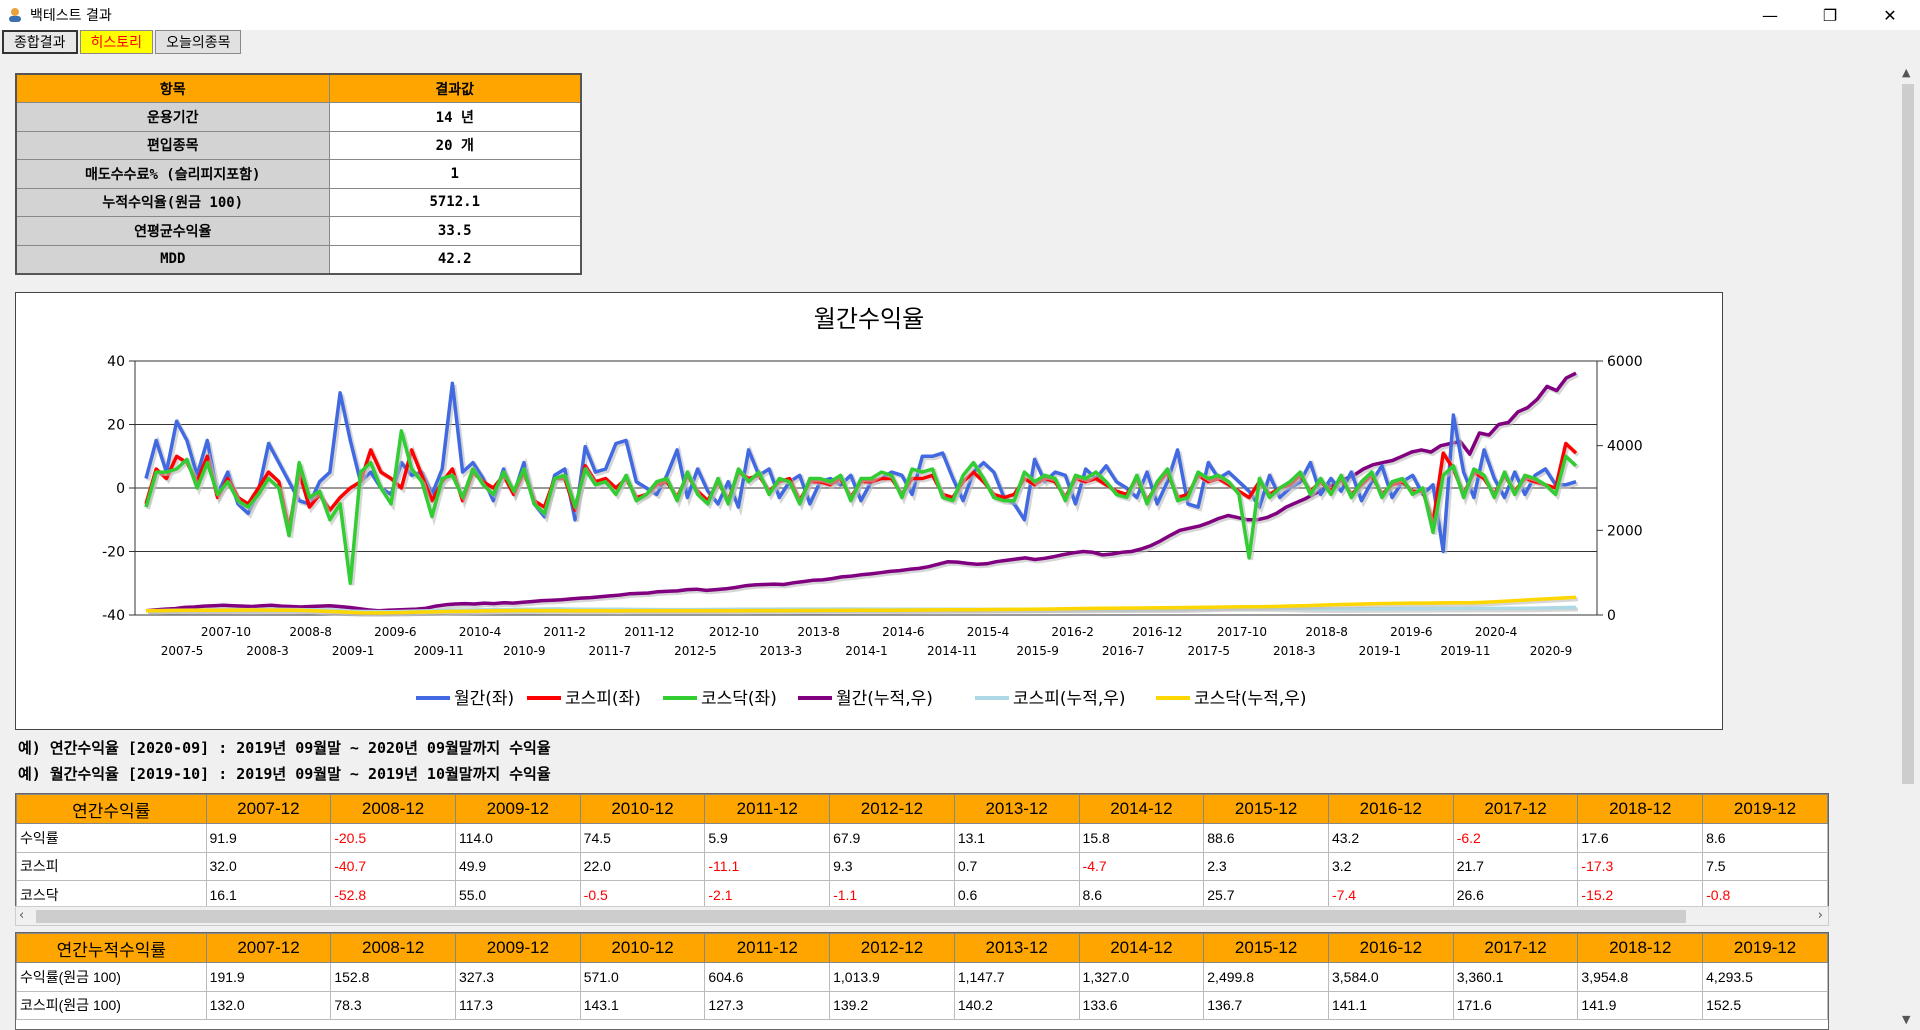 The height and width of the screenshot is (1030, 1920). I want to click on summary-value: 1, so click(455, 174).